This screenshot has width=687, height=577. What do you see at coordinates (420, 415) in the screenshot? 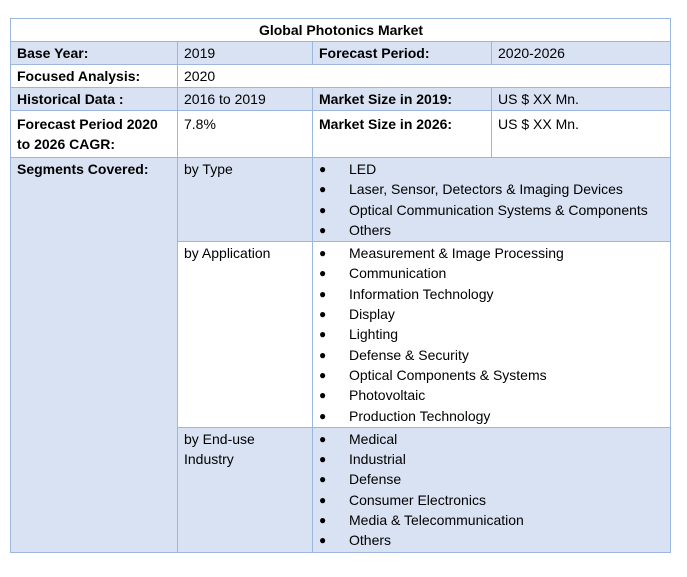
I see `list-item-text: Production Technology` at bounding box center [420, 415].